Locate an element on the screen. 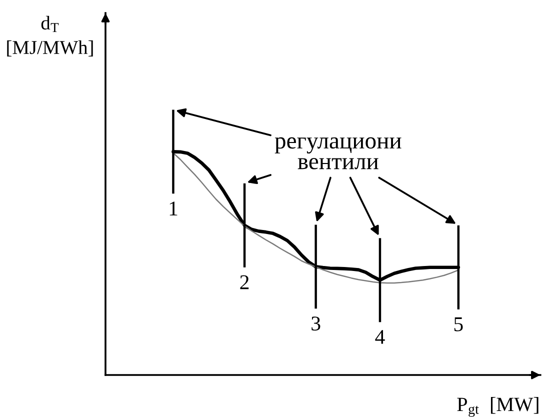 The height and width of the screenshot is (417, 543). x-tick-label: 3 is located at coordinates (316, 323).